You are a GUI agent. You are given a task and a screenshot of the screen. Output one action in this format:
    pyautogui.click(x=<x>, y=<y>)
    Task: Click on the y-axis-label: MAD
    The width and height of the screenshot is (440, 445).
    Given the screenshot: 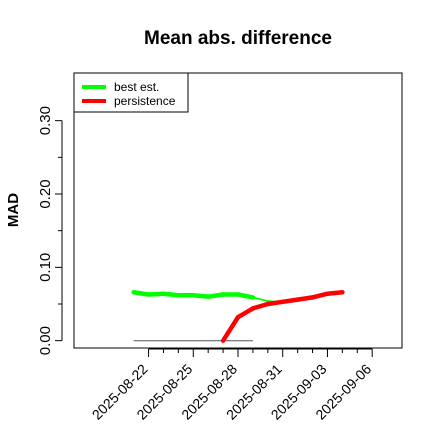 What is the action you would take?
    pyautogui.click(x=13, y=210)
    